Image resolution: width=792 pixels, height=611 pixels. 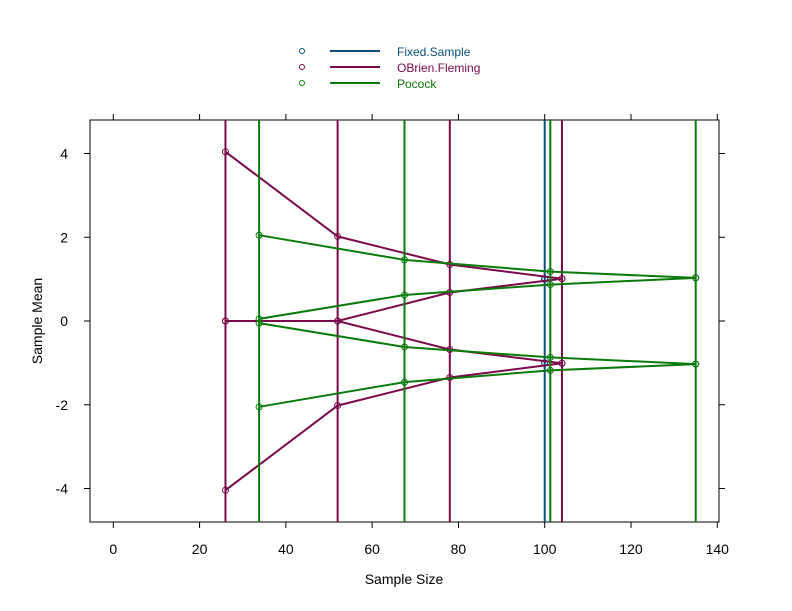 What do you see at coordinates (64, 237) in the screenshot?
I see `y-tick-label: 2` at bounding box center [64, 237].